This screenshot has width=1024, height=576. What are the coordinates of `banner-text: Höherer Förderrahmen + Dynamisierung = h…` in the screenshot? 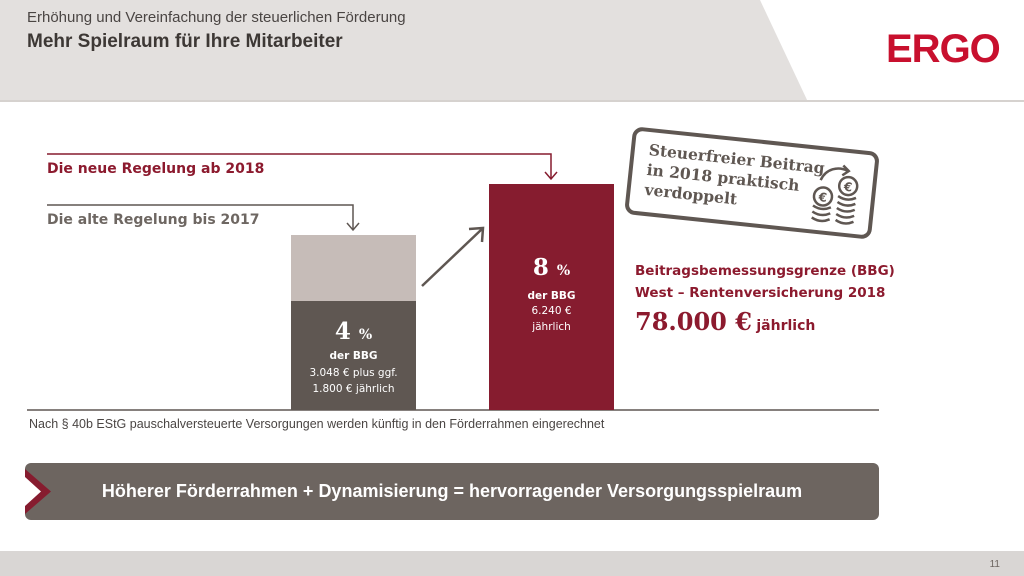 It's located at (452, 491).